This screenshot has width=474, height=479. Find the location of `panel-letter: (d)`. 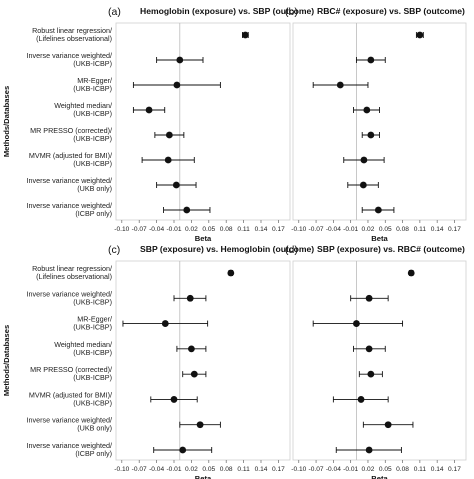

panel-letter: (d) is located at coordinates (291, 250).